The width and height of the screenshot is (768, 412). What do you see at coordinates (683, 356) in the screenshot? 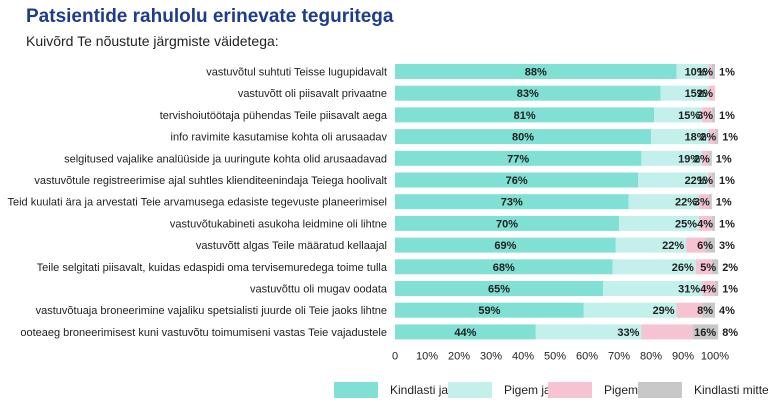
I see `x-tick-label: 90%` at bounding box center [683, 356].